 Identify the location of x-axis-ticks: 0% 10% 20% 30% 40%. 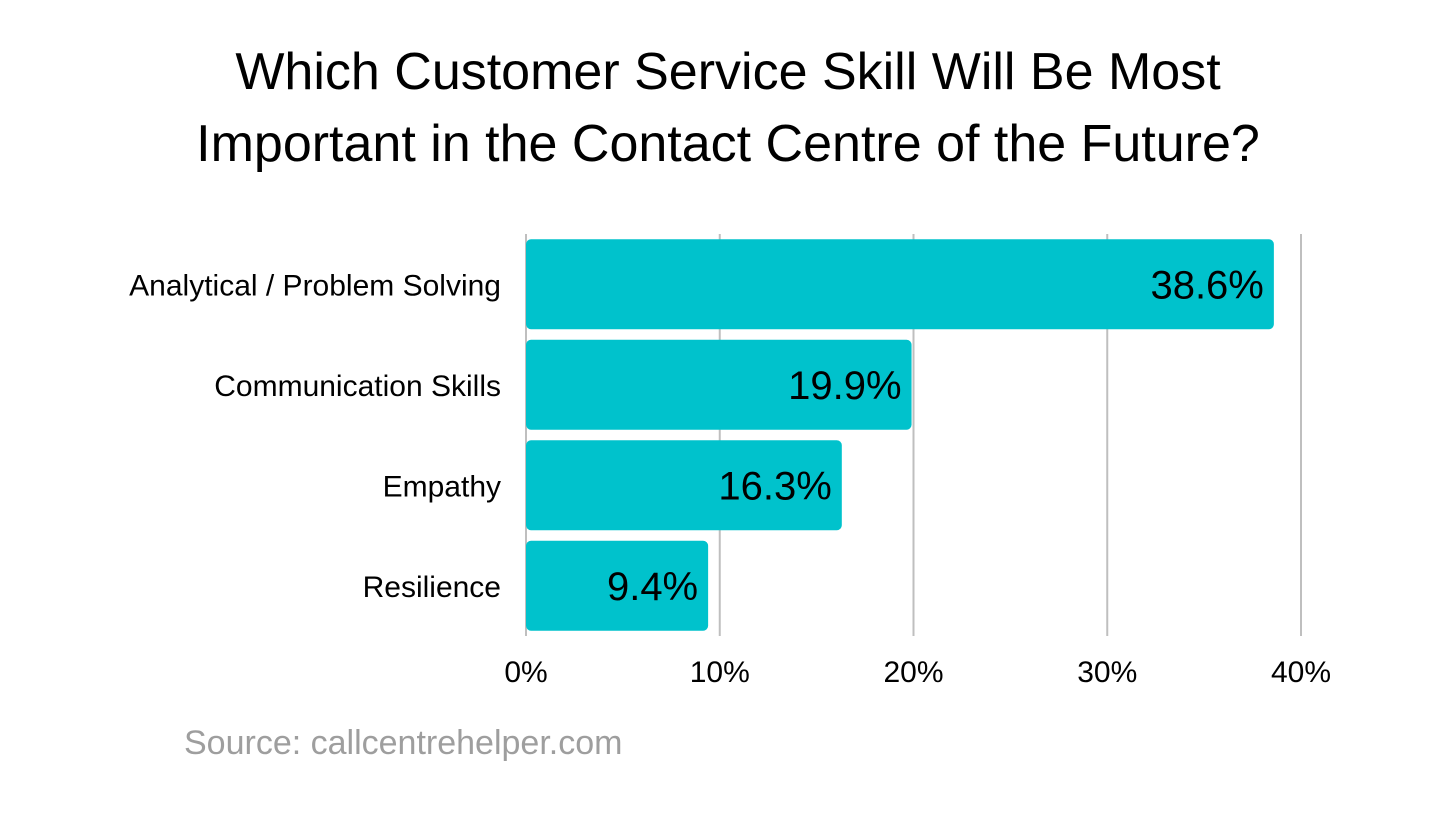
(917, 672).